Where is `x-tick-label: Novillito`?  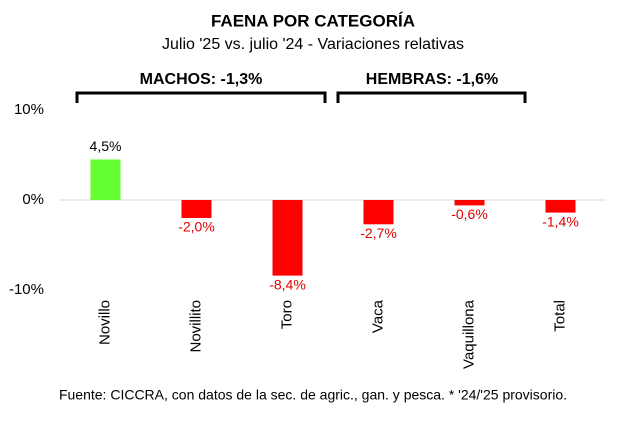 x-tick-label: Novillito is located at coordinates (195, 326).